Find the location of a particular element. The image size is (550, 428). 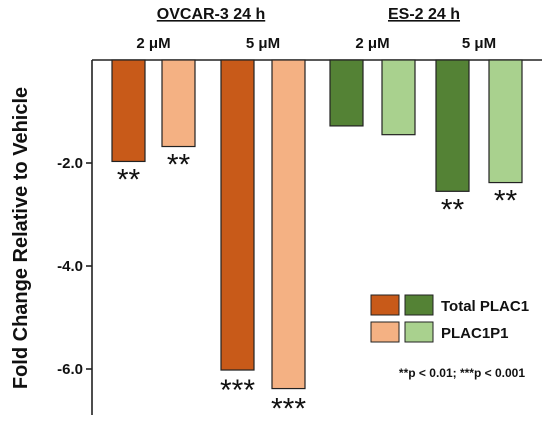

legend-label: PLAC1P1 is located at coordinates (475, 333).